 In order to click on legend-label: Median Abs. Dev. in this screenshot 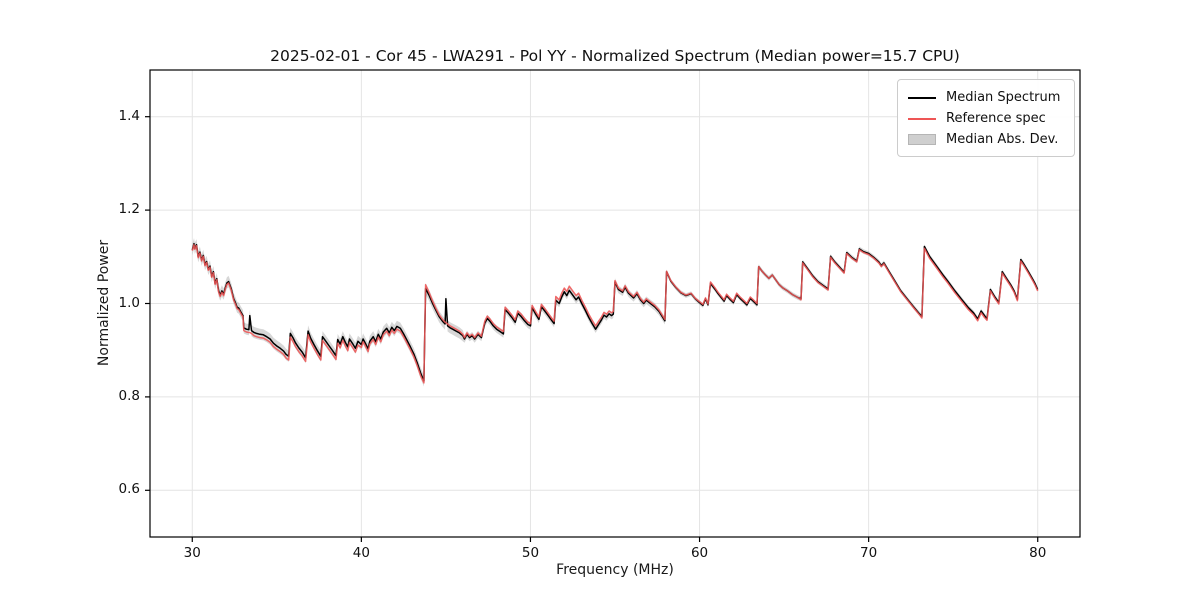, I will do `click(1002, 139)`.